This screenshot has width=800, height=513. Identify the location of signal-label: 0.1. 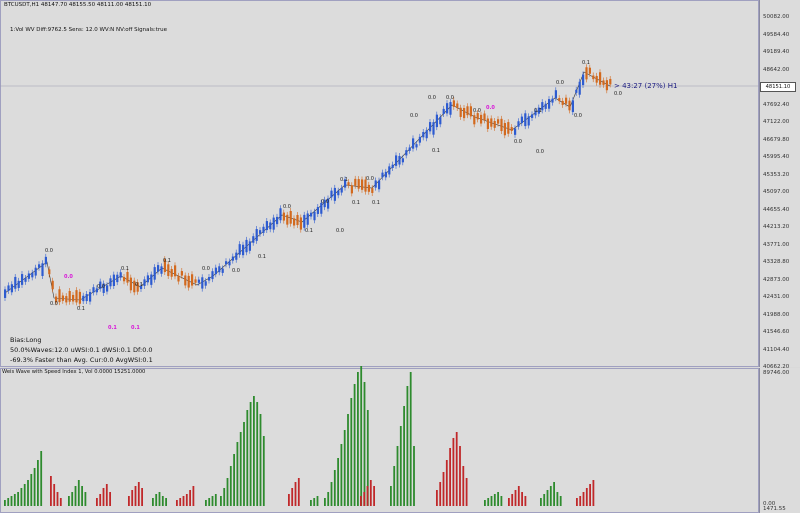
(135, 328).